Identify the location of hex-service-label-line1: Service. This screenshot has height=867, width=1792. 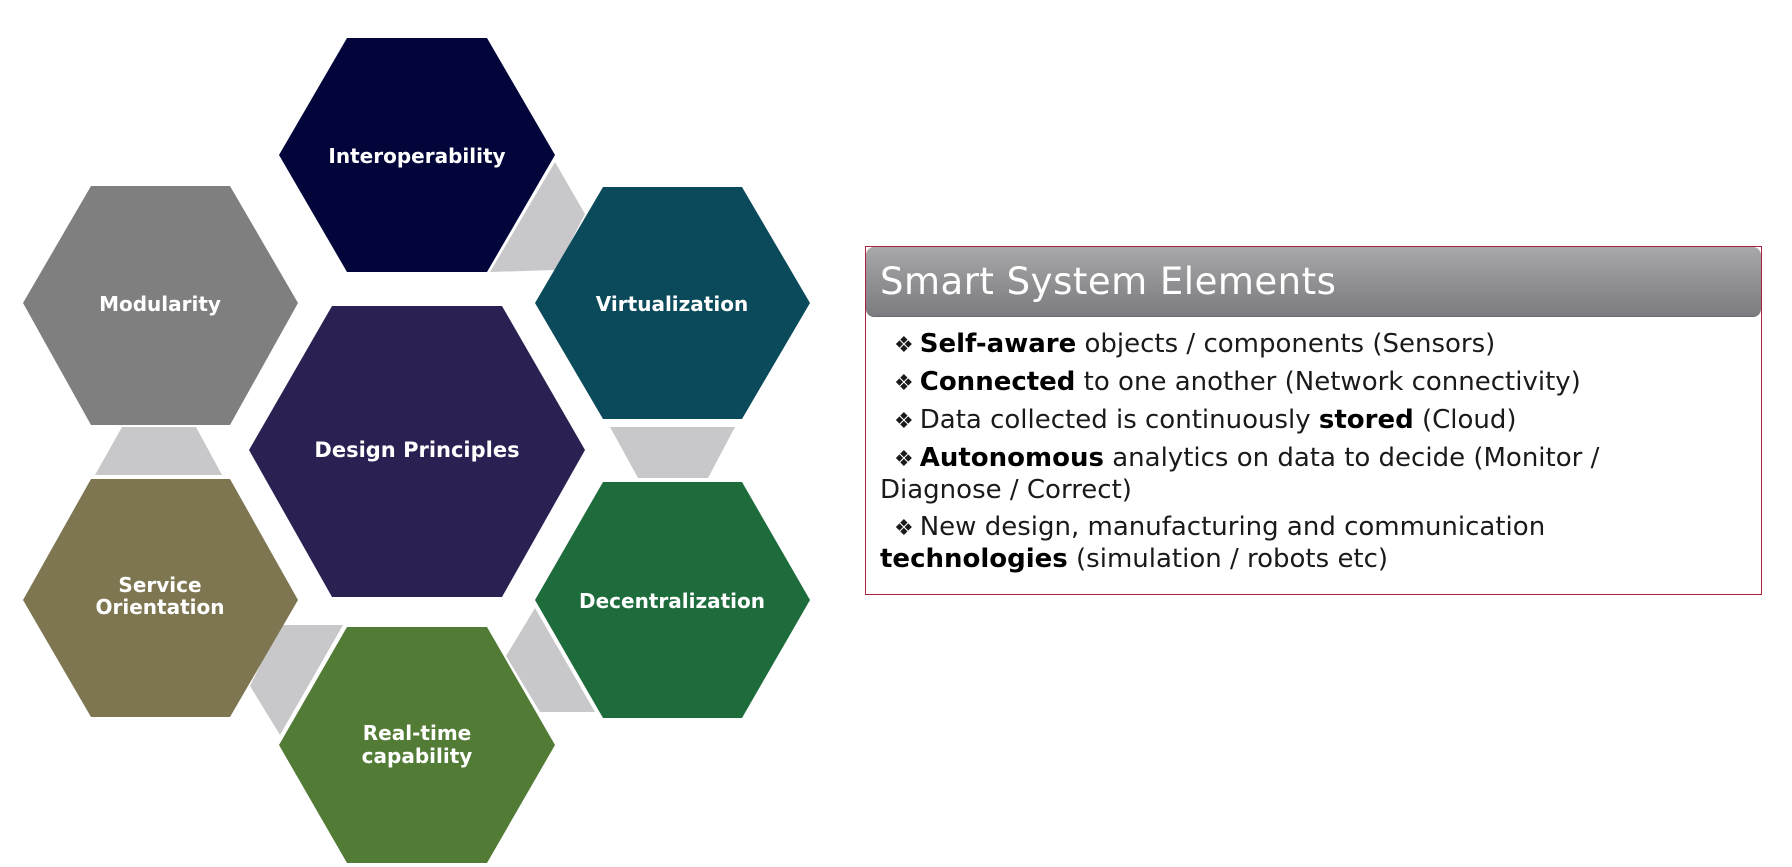
(159, 585).